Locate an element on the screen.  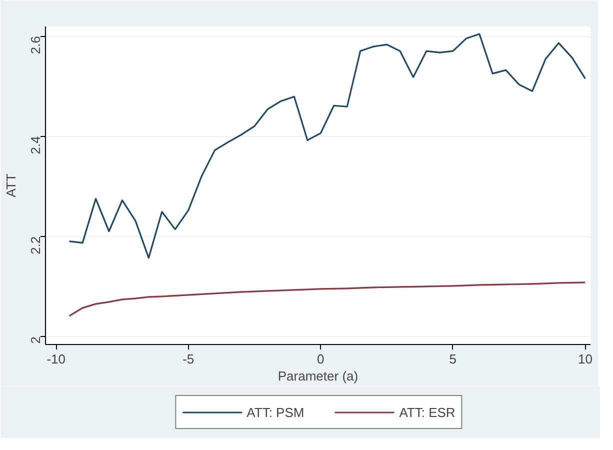
x-axis-title: Parameter (a) is located at coordinates (318, 376).